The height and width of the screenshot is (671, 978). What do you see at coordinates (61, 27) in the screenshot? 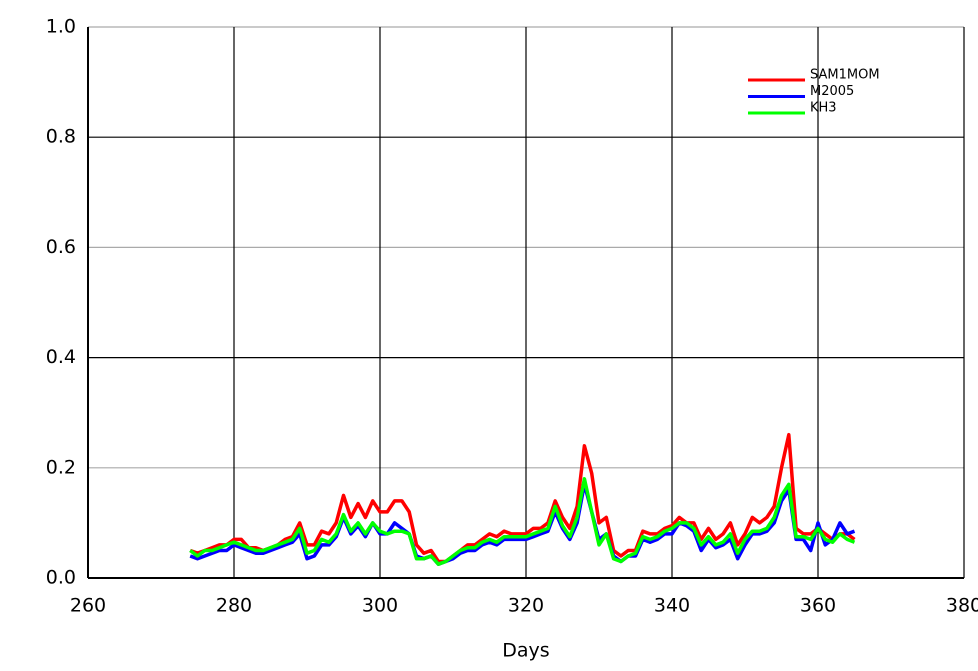
I see `y-tick-label: 1.0` at bounding box center [61, 27].